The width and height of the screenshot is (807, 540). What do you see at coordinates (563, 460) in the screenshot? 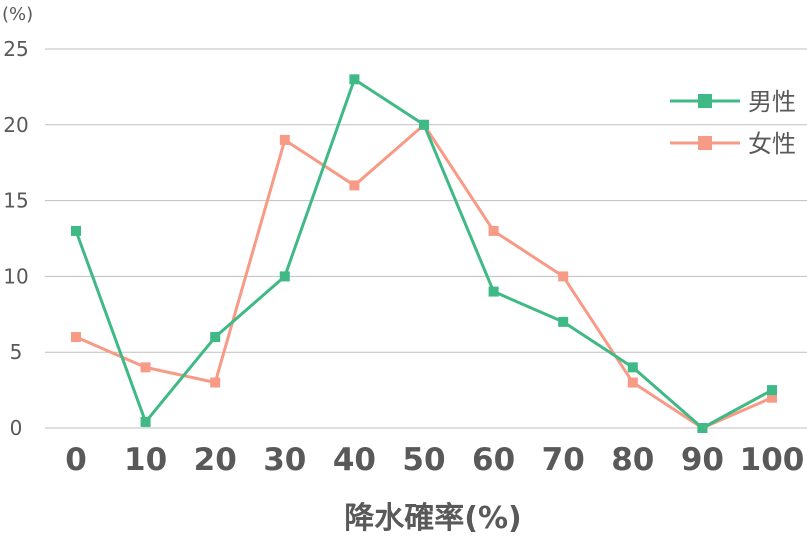
I see `x-tick-label: 70` at bounding box center [563, 460].